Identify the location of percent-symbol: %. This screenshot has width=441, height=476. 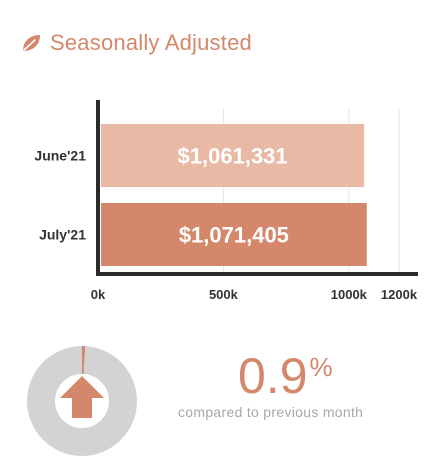
(321, 367).